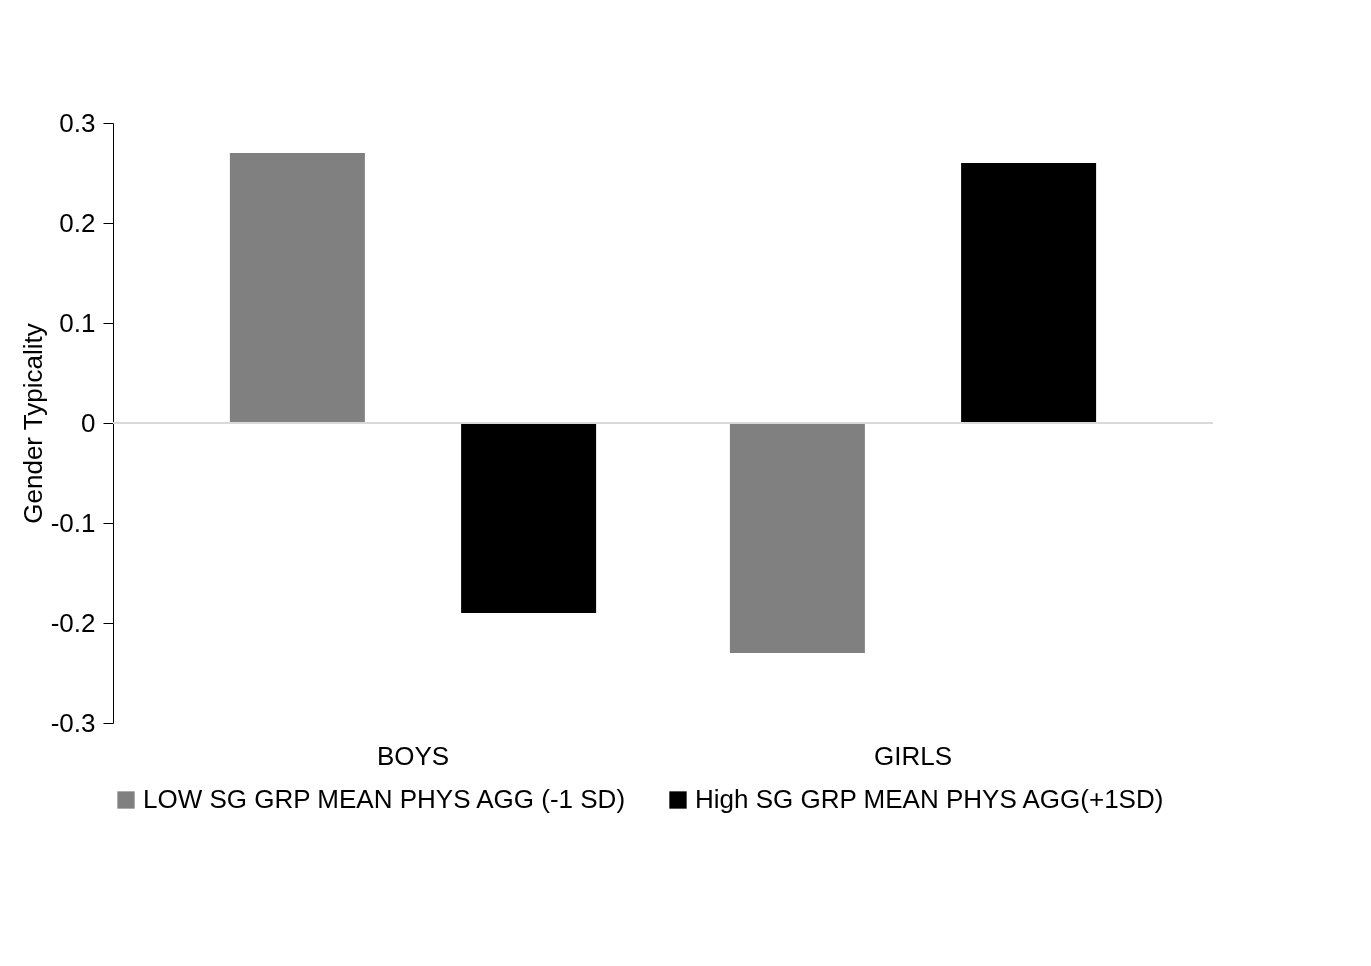 Image resolution: width=1371 pixels, height=966 pixels. I want to click on y-tick-label: -0.1, so click(73, 522).